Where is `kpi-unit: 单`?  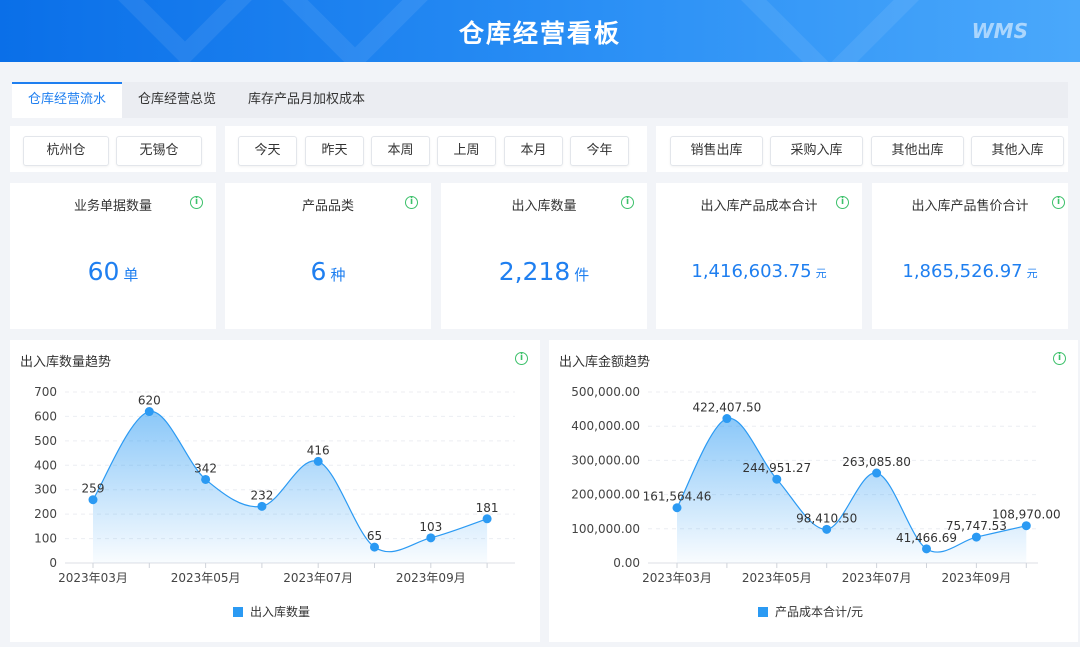
kpi-unit: 单 is located at coordinates (131, 275).